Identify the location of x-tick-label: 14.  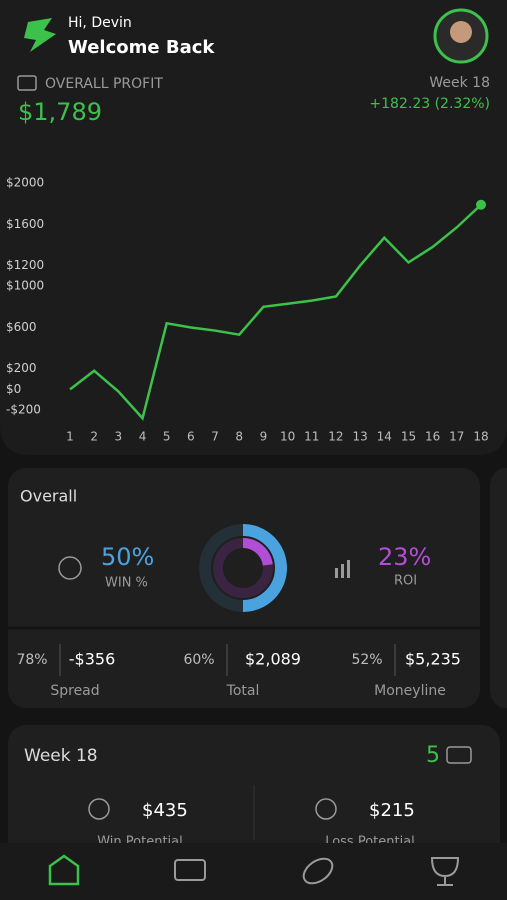
(384, 437).